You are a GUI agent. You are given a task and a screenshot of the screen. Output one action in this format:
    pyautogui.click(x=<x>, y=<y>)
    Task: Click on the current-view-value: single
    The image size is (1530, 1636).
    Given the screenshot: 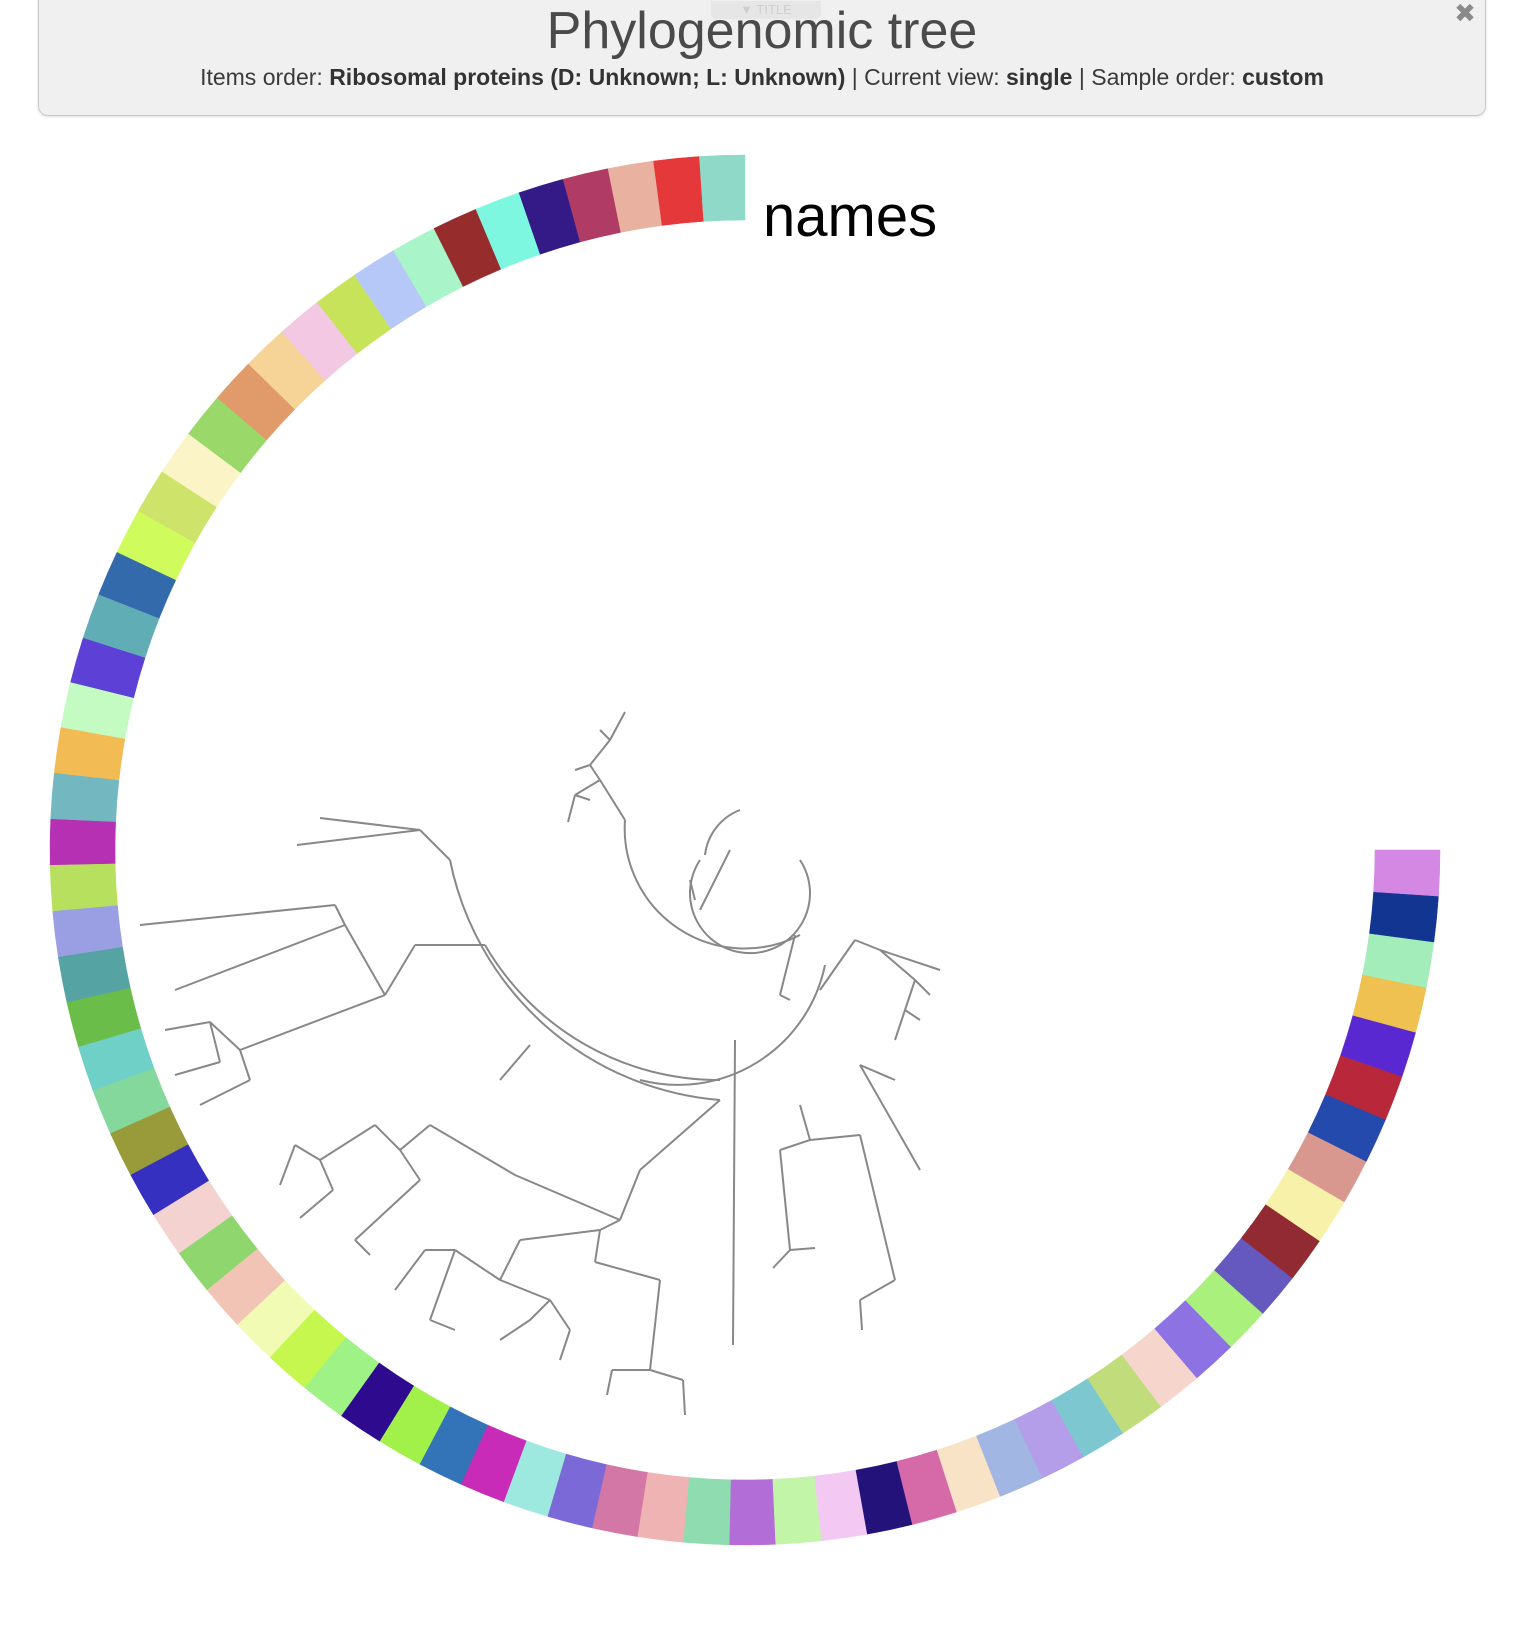 What is the action you would take?
    pyautogui.click(x=1039, y=77)
    